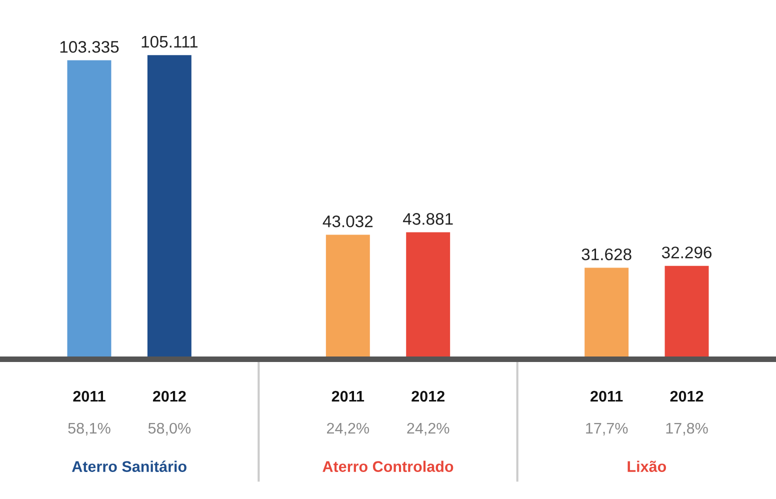  What do you see at coordinates (687, 429) in the screenshot?
I see `text: 17,8%` at bounding box center [687, 429].